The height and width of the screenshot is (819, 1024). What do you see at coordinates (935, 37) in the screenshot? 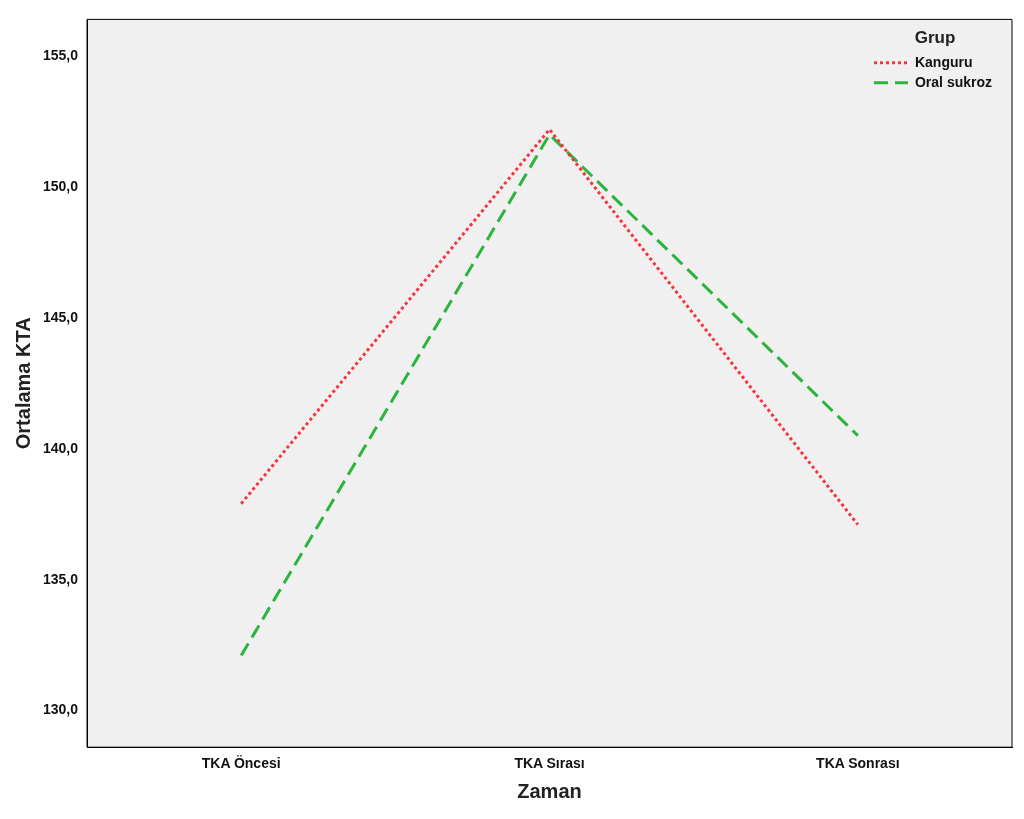
I see `legend-title: Grup` at bounding box center [935, 37].